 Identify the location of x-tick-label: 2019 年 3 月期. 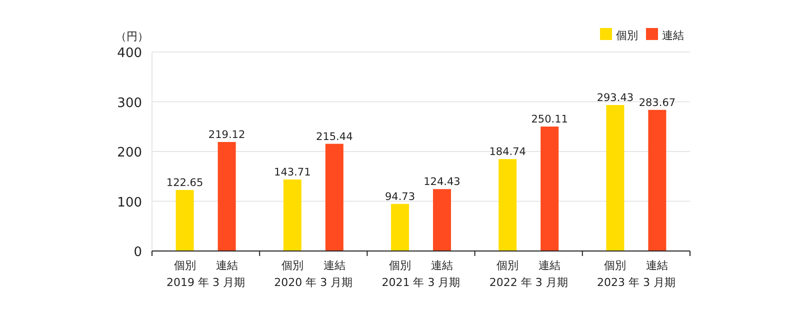
(206, 282).